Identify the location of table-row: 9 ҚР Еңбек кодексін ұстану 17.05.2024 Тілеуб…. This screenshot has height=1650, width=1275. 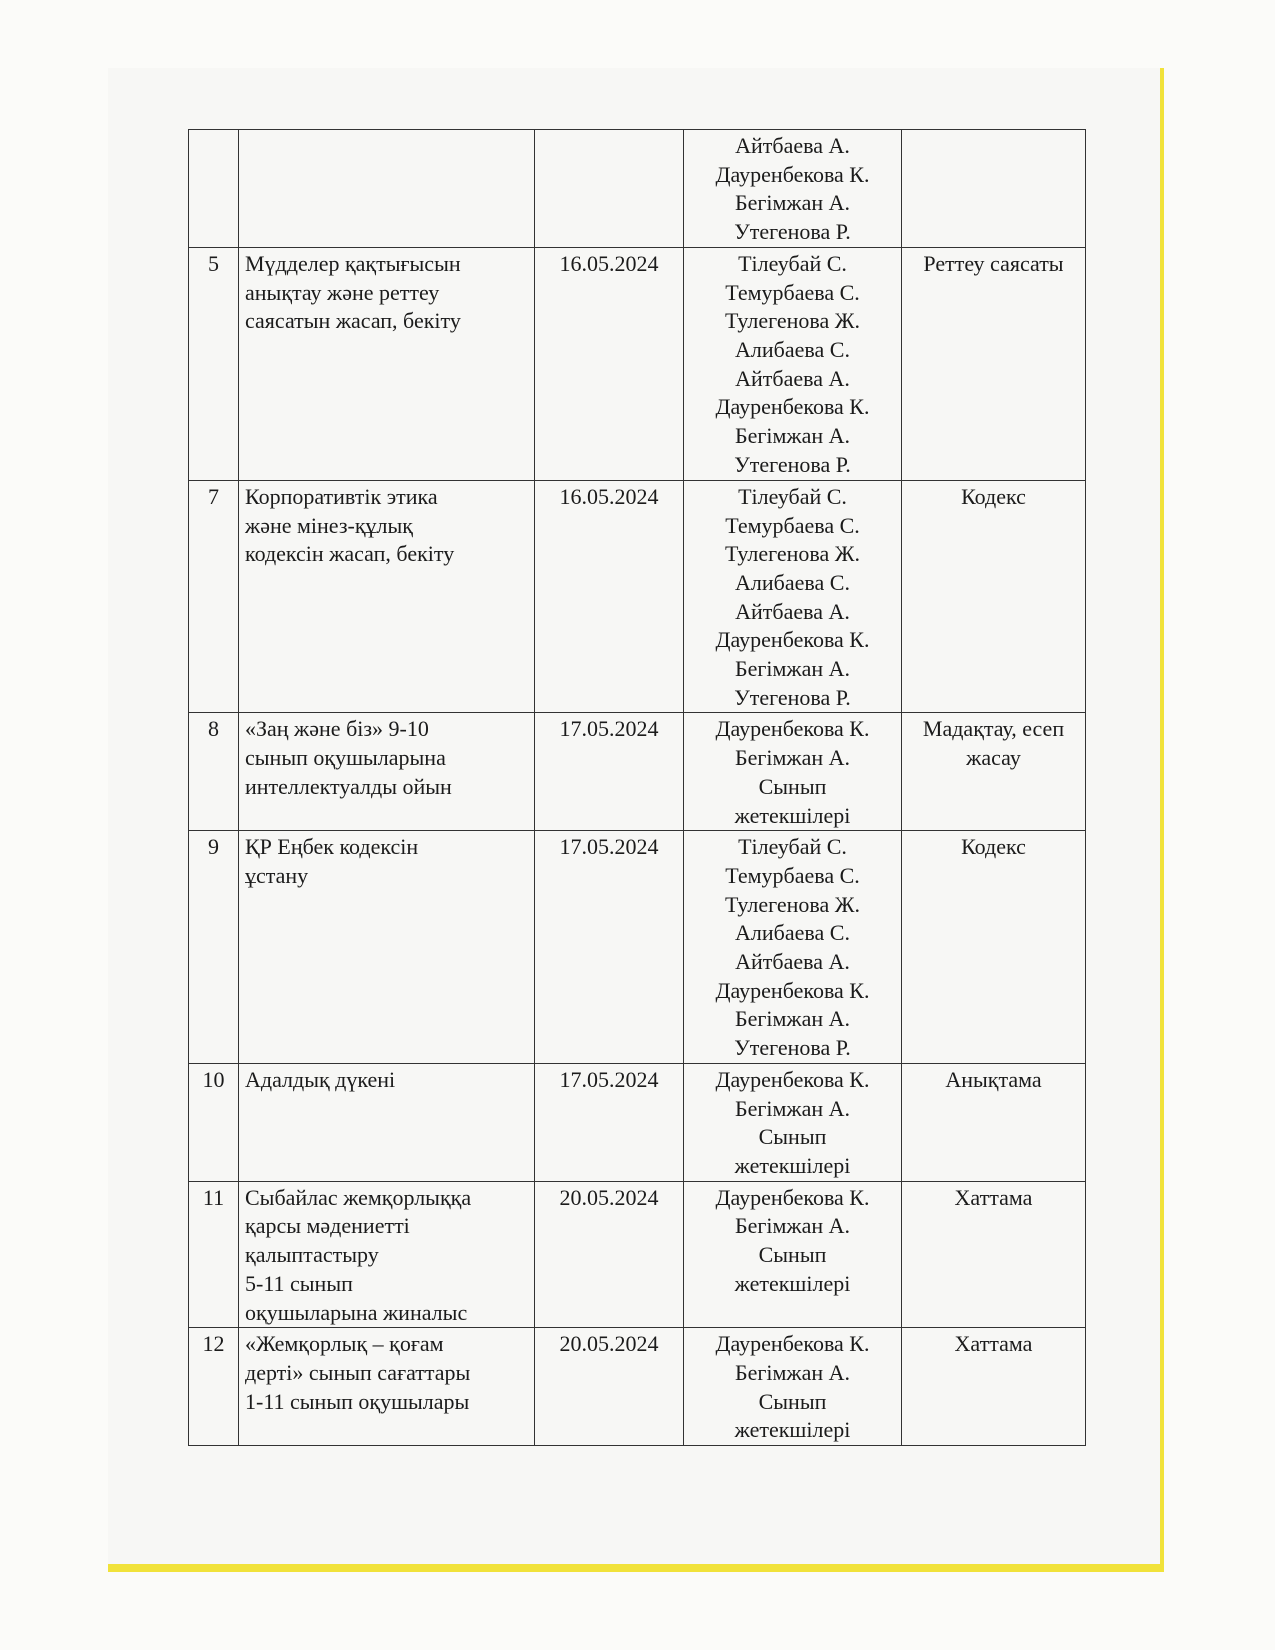
(637, 947).